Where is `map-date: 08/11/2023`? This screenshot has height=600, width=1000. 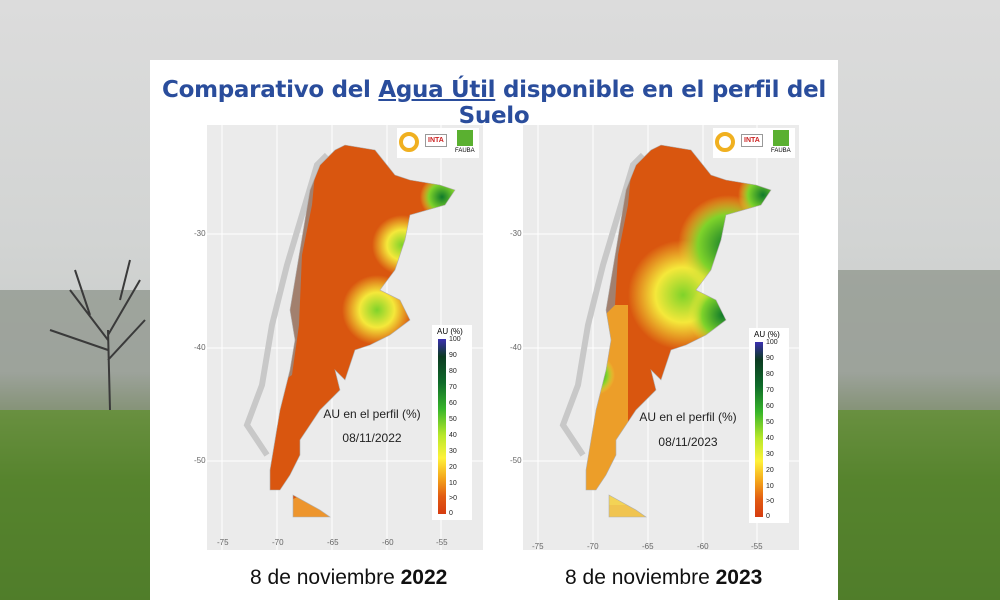 map-date: 08/11/2023 is located at coordinates (688, 442).